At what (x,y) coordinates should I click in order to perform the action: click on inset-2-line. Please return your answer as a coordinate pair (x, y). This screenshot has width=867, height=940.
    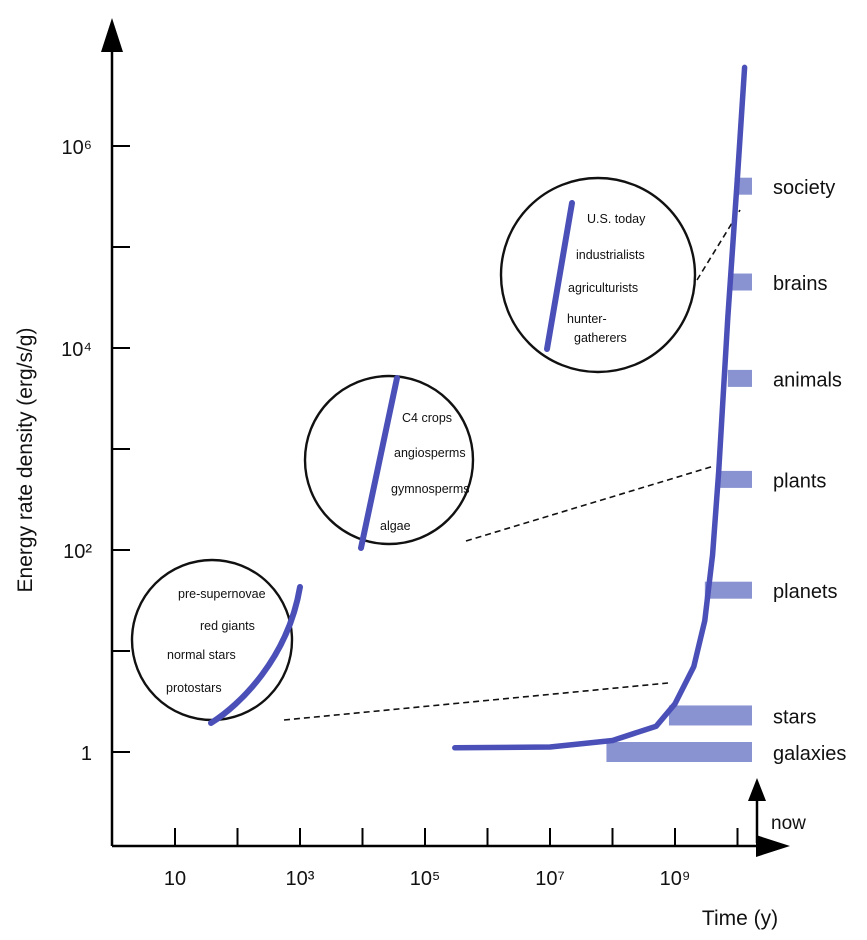
    Looking at the image, I should click on (379, 463).